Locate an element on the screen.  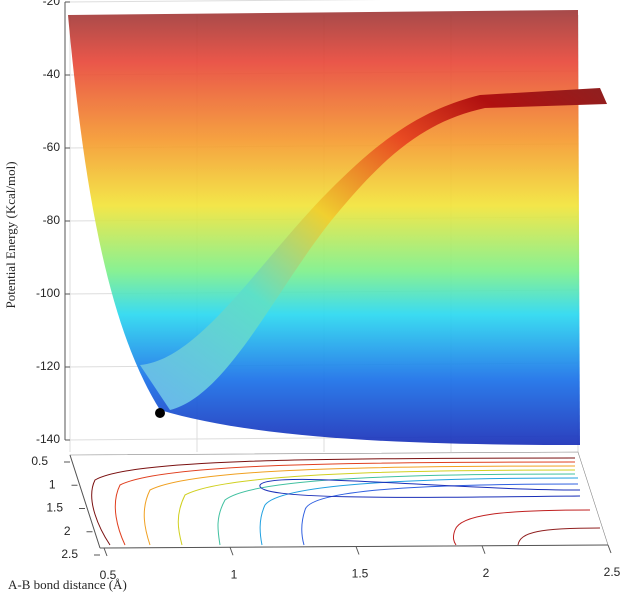
z-tick-label: -100 is located at coordinates (48, 293).